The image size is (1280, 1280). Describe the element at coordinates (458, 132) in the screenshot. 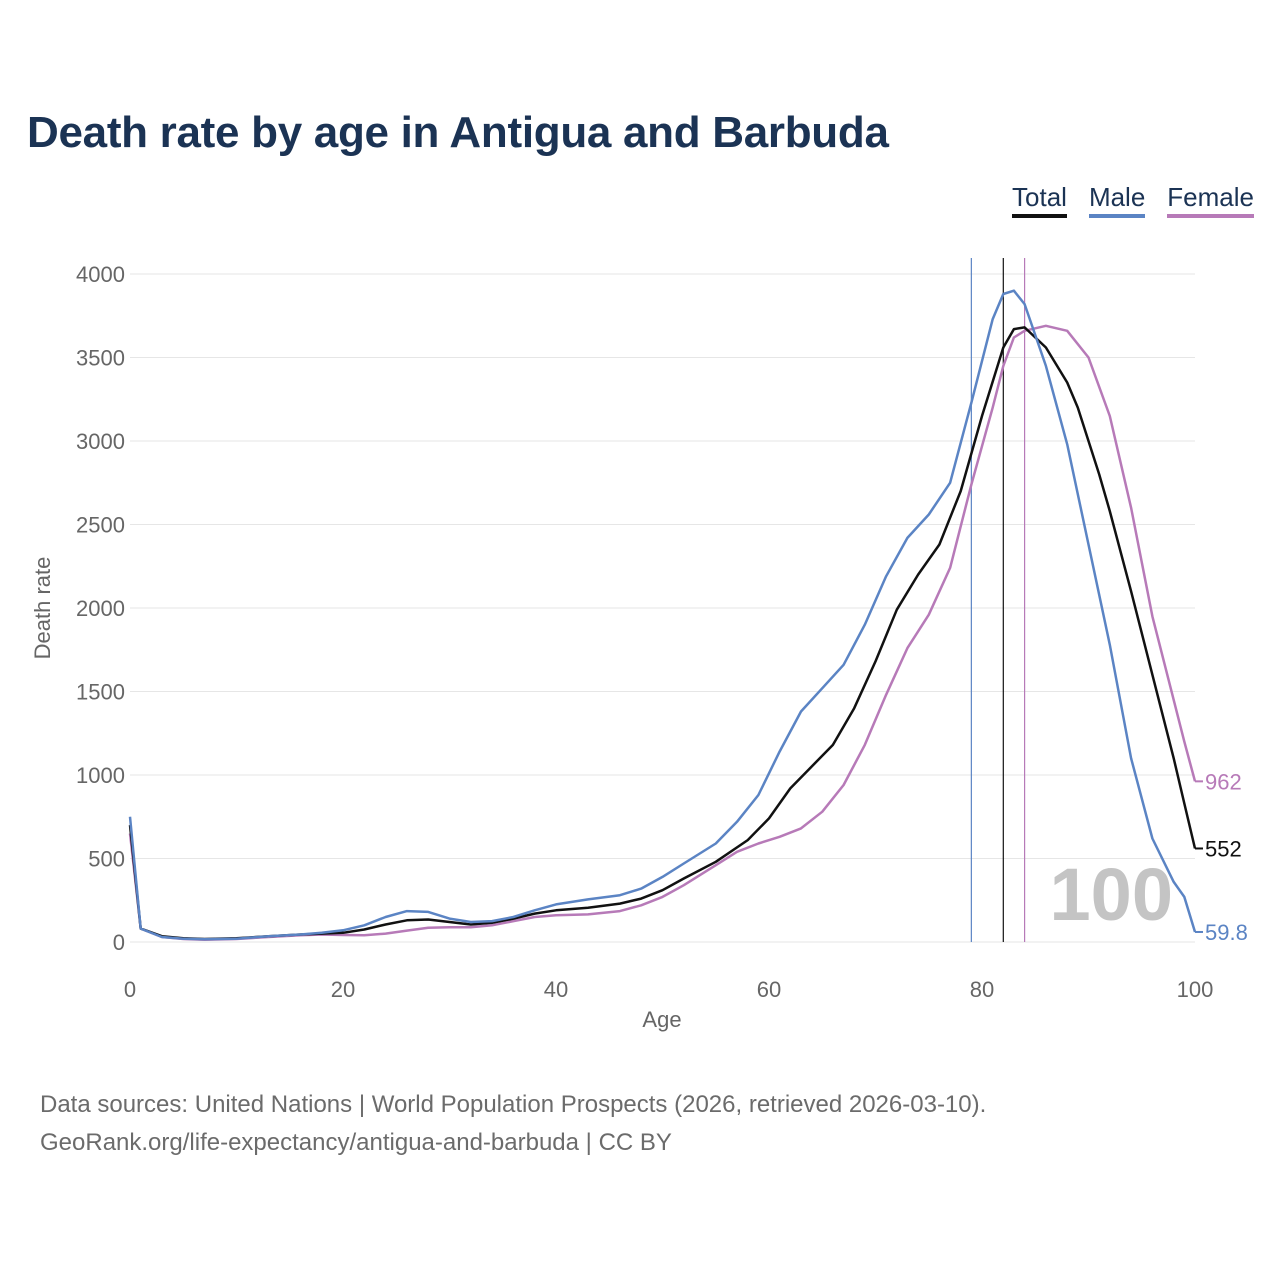

I see `chart-title: Death rate by age in Antigua and Barbuda` at that location.